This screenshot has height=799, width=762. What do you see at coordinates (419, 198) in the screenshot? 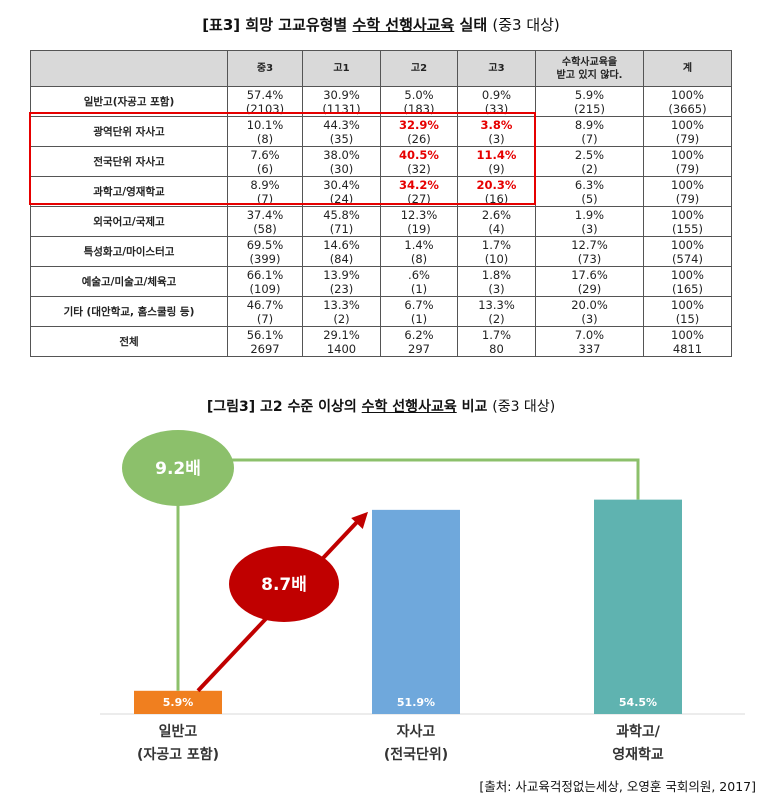
I see `cell-count: (27)` at bounding box center [419, 198].